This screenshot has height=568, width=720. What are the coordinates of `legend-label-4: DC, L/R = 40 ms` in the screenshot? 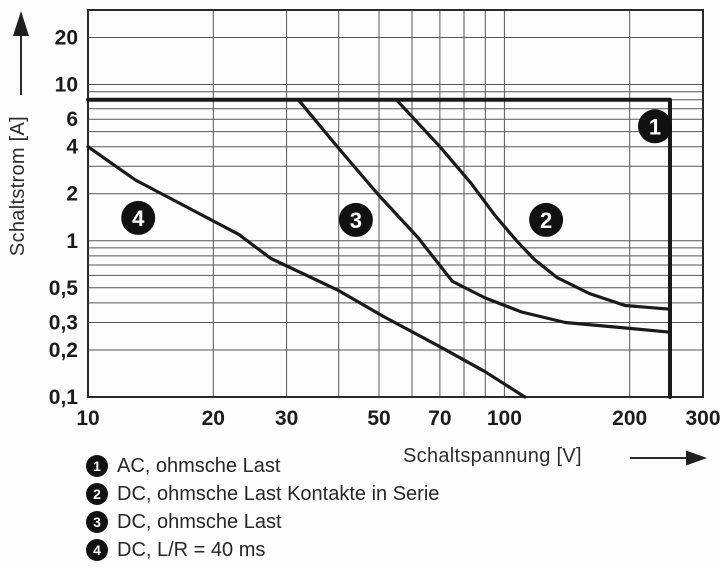 It's located at (191, 549).